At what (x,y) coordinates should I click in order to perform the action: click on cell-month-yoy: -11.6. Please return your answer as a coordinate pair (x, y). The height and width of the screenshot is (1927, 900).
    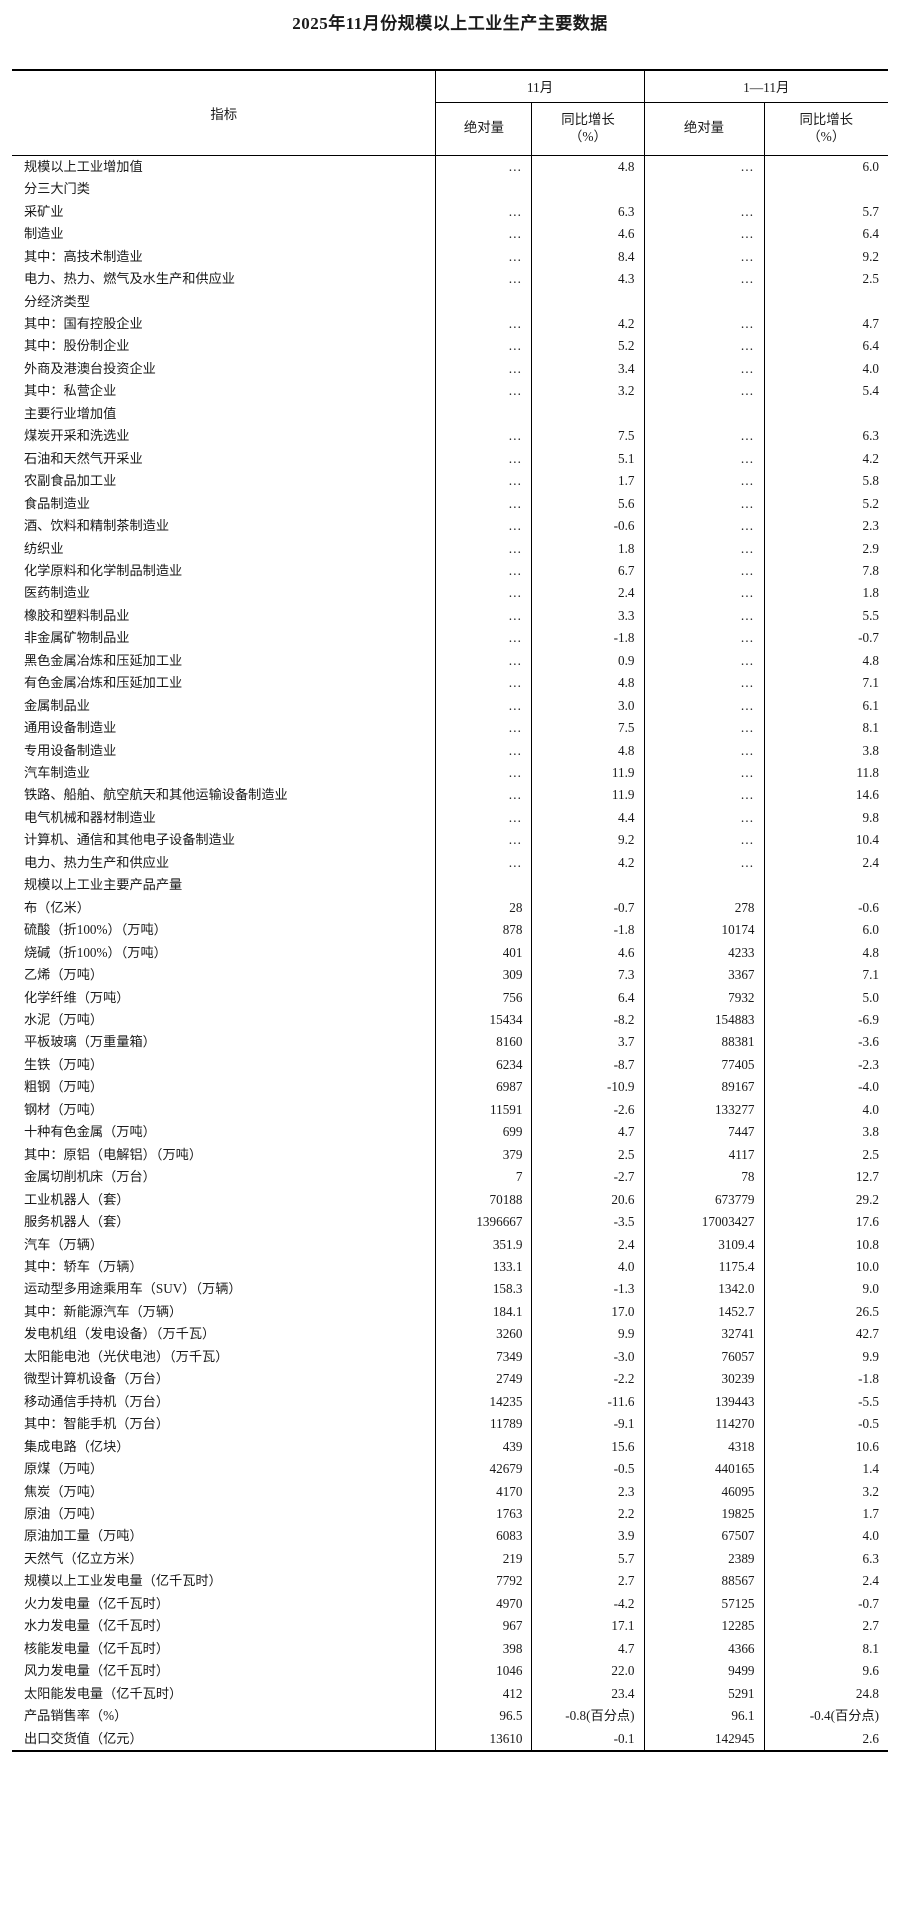
    Looking at the image, I should click on (587, 1402).